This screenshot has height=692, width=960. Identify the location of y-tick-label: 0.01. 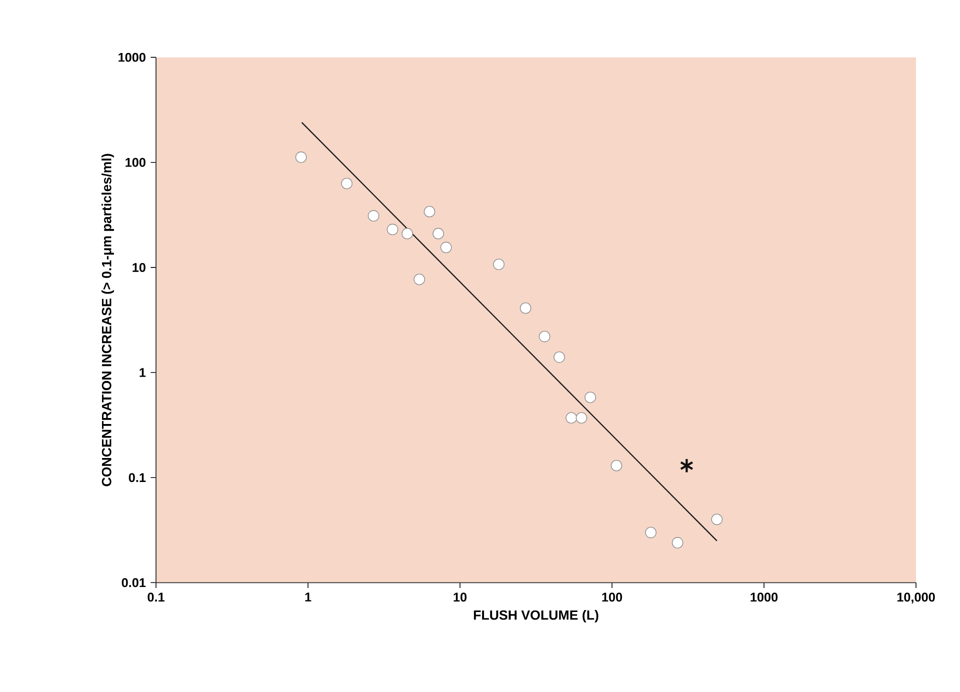
(134, 583).